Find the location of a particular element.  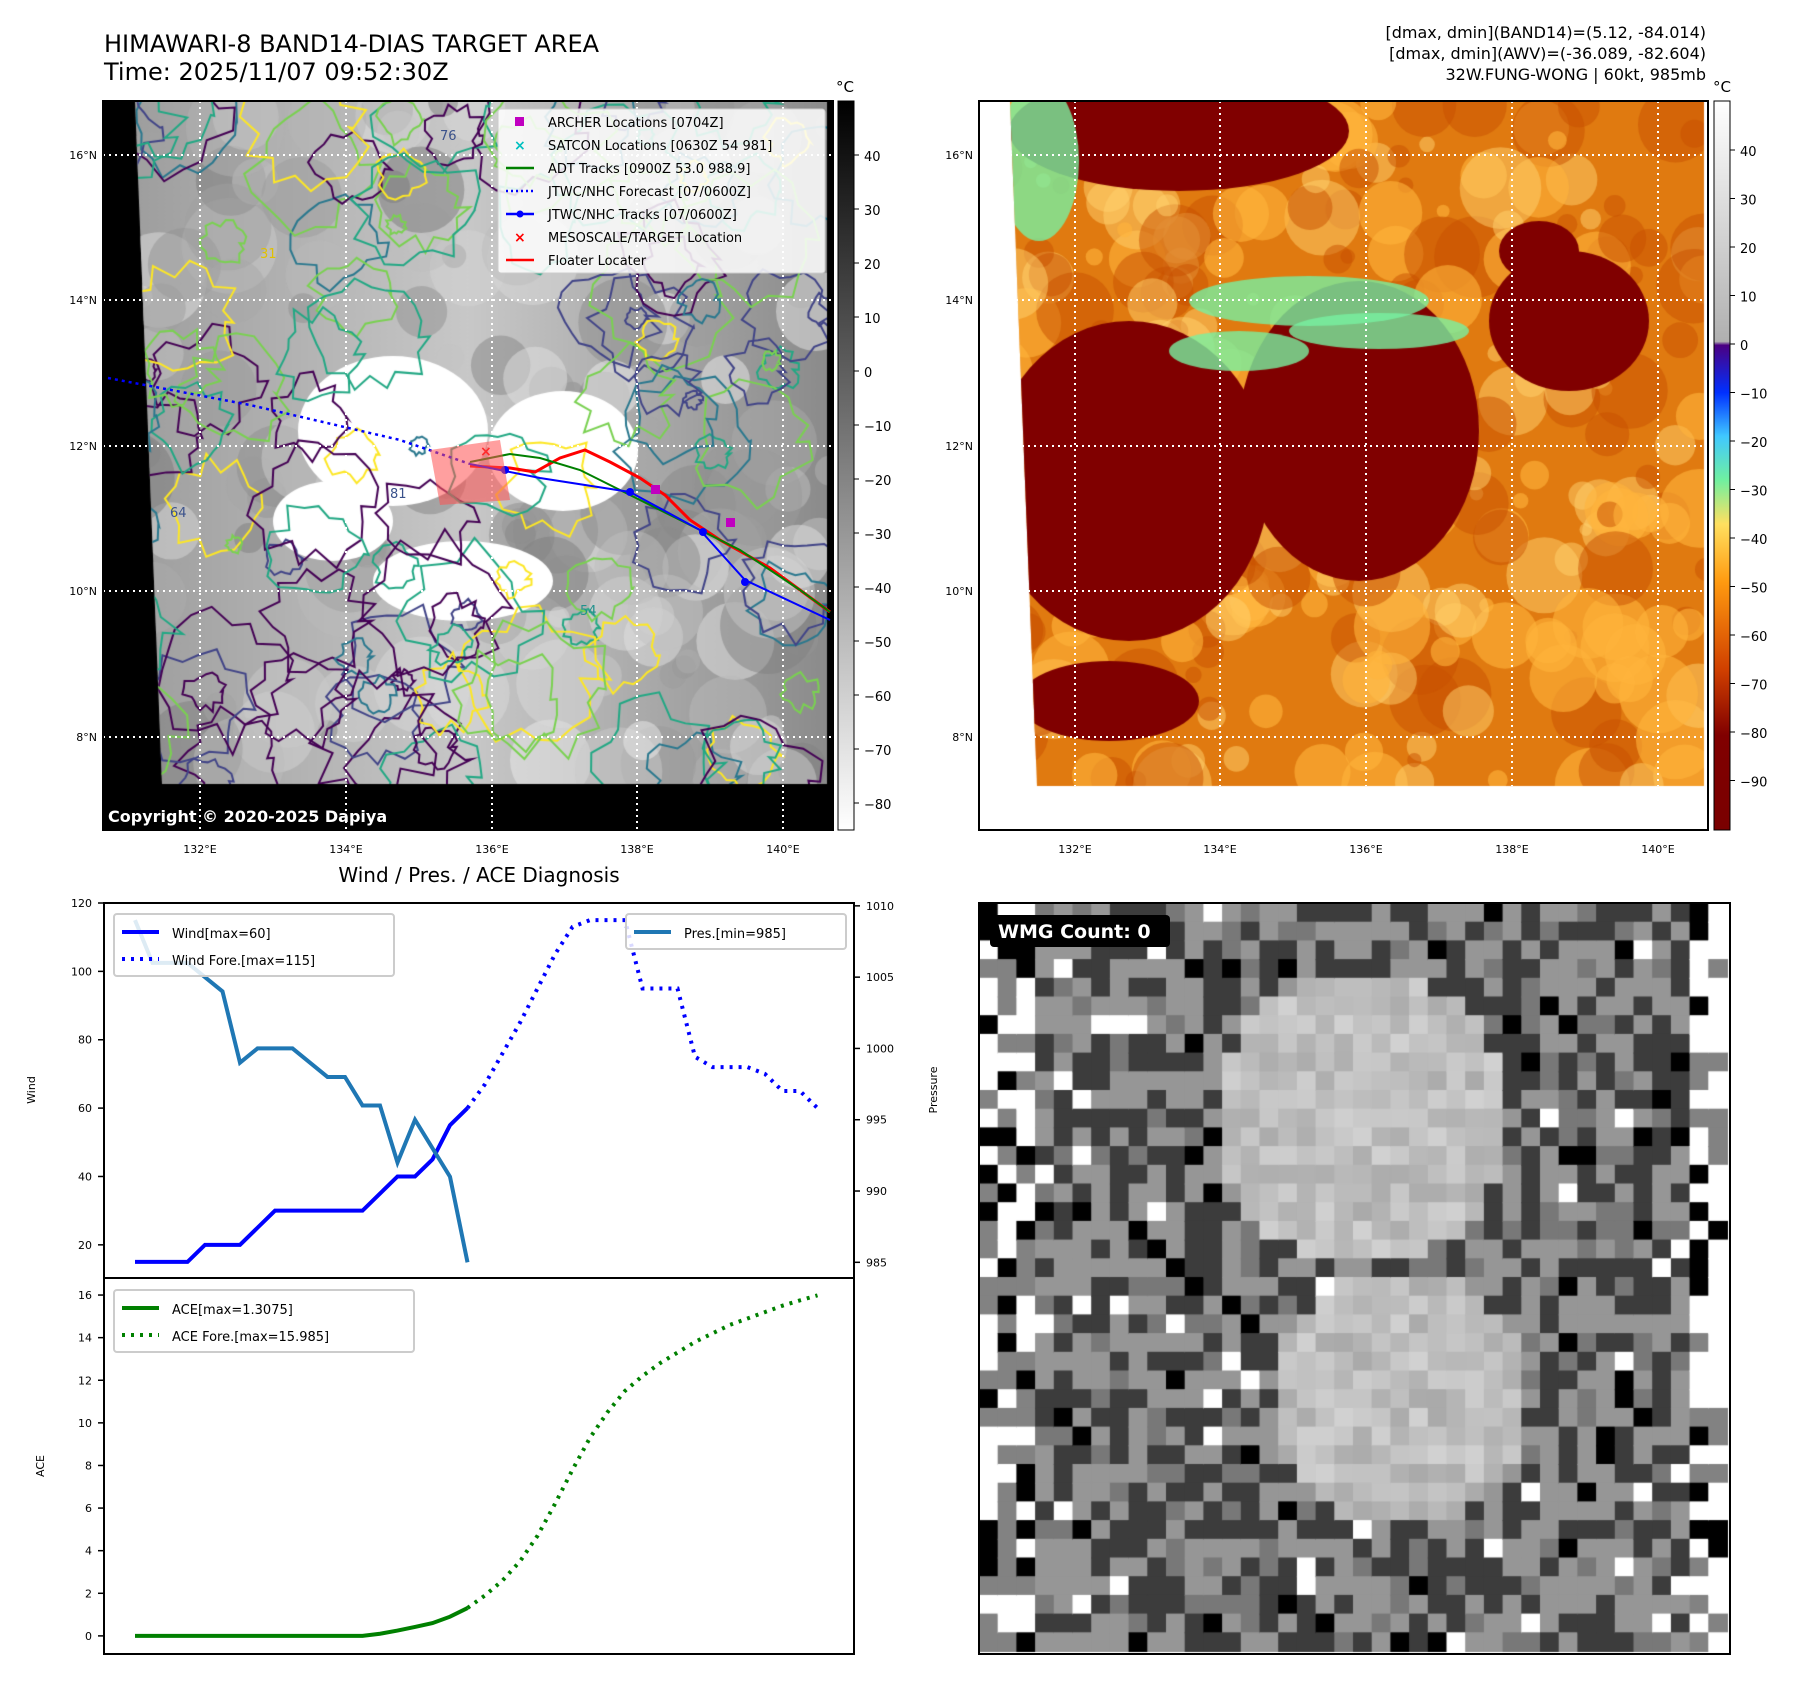

lat-label-map1: 8°N is located at coordinates (86, 737).